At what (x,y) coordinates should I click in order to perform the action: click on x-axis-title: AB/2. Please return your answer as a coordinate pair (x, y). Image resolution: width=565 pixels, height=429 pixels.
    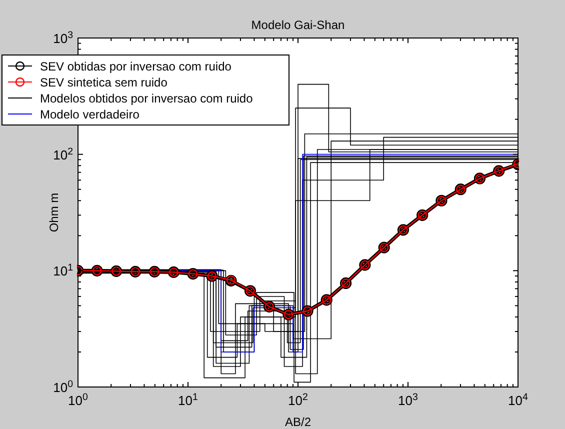
    Looking at the image, I should click on (298, 422).